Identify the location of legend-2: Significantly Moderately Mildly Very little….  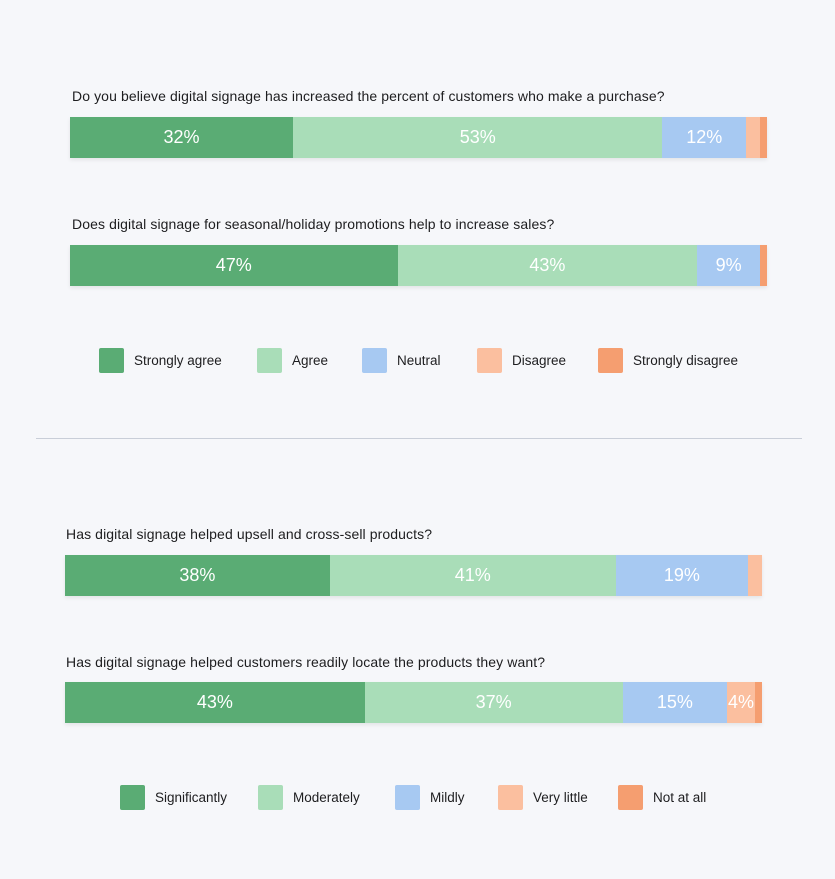
(460, 797).